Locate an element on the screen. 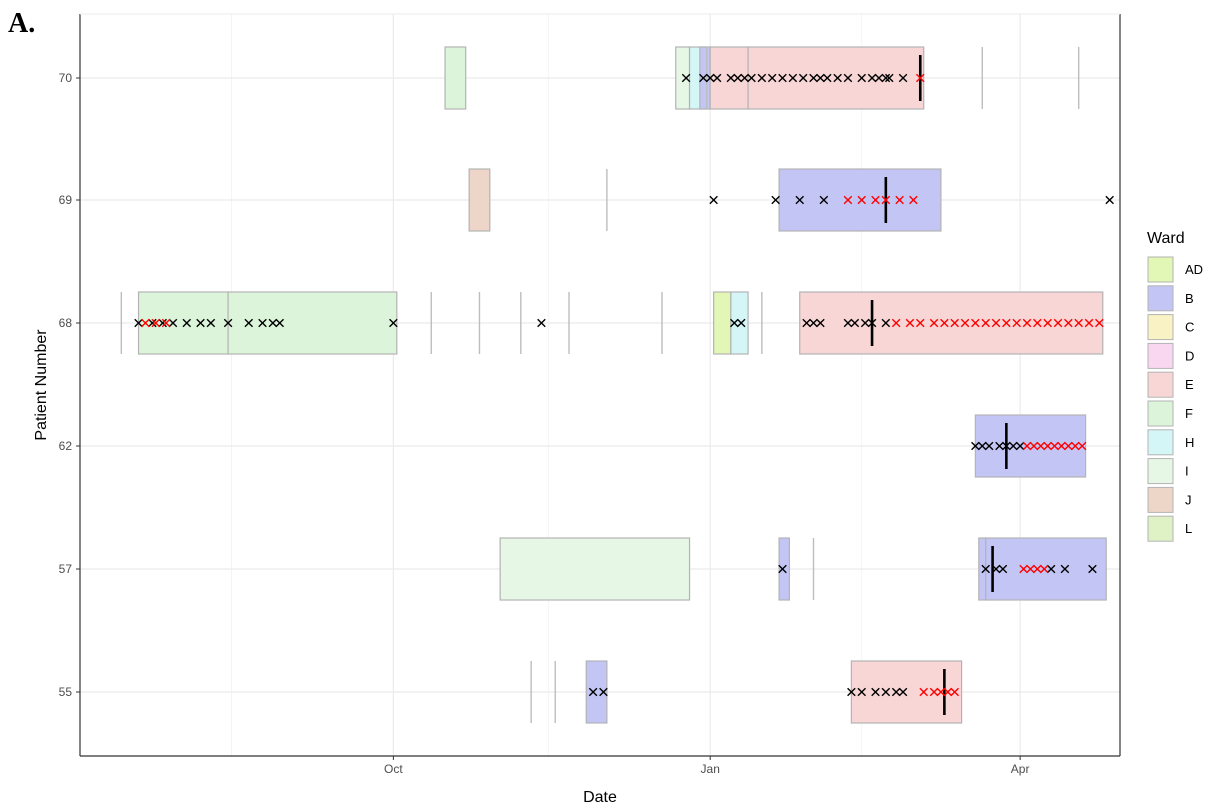 This screenshot has width=1212, height=808. legend-swatch-i is located at coordinates (1160, 471).